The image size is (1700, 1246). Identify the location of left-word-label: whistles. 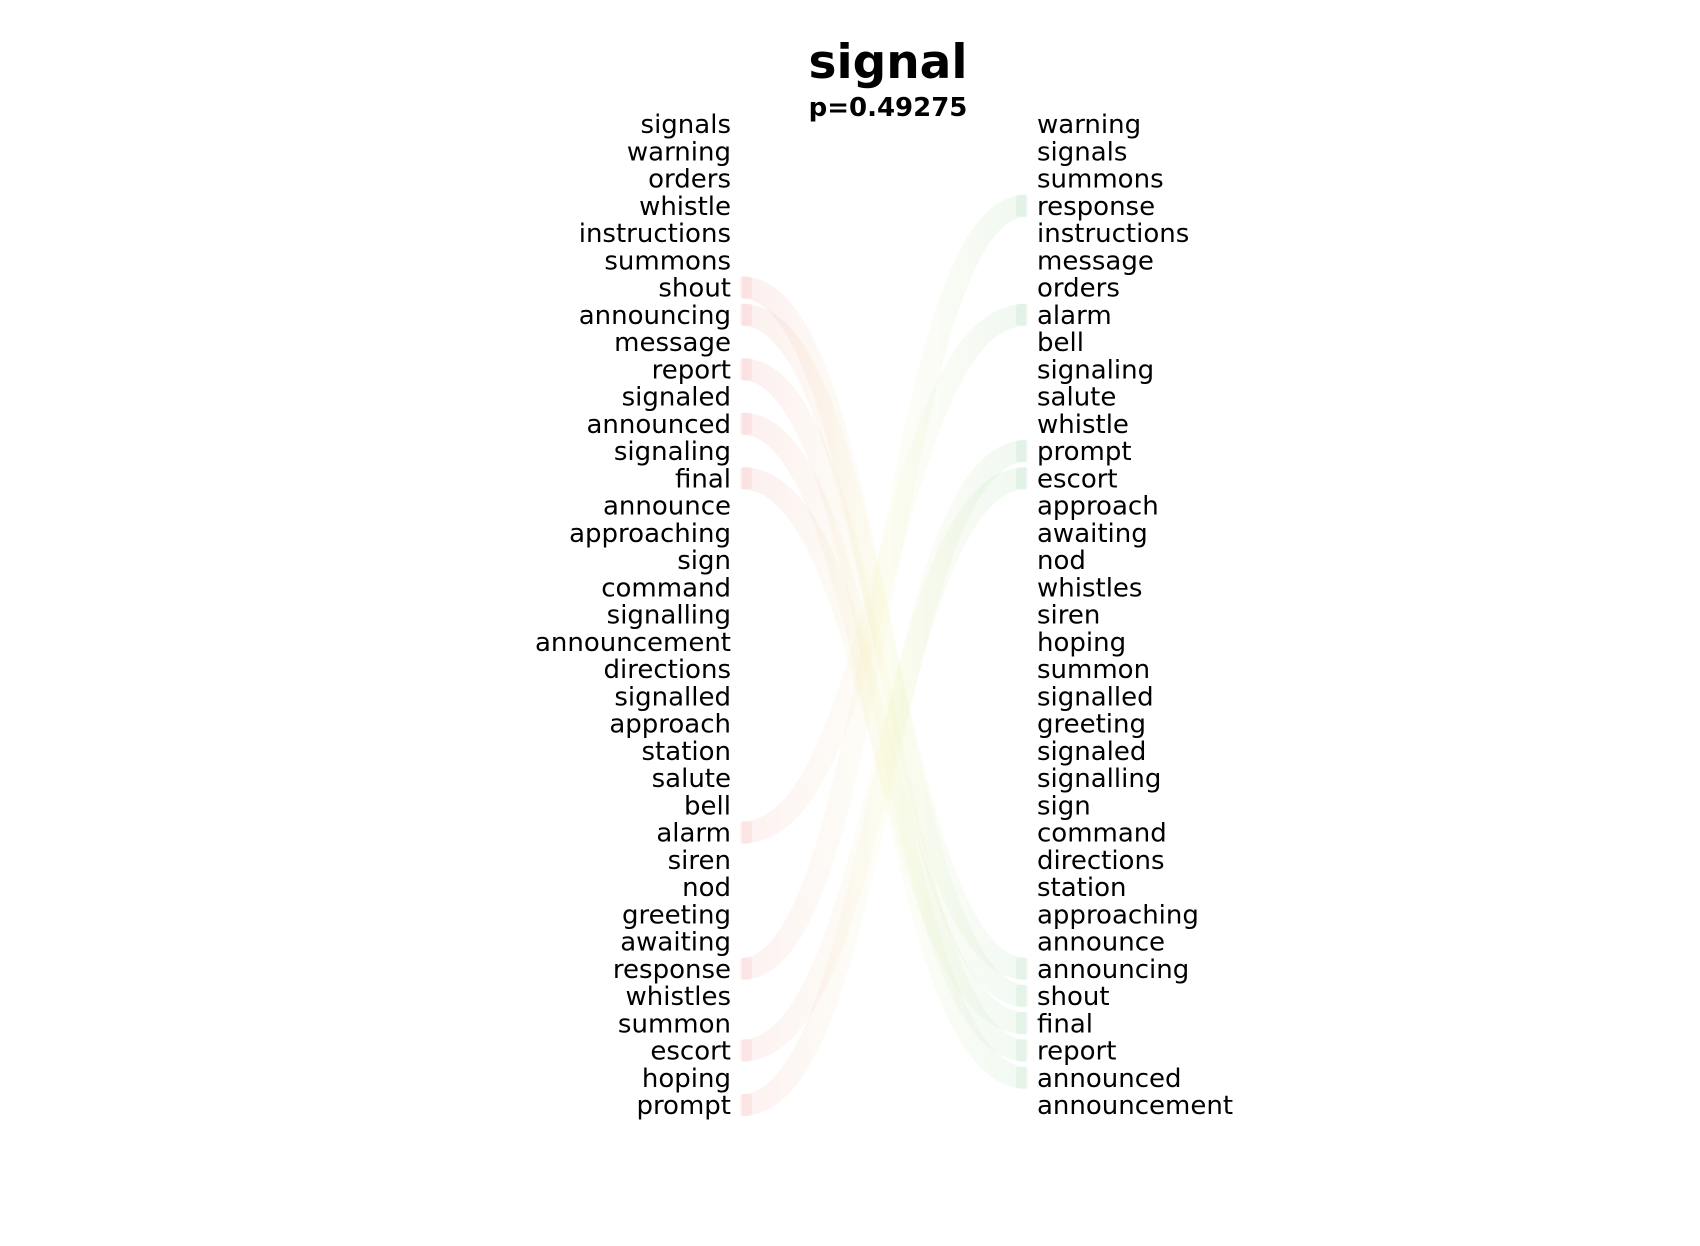
(678, 997).